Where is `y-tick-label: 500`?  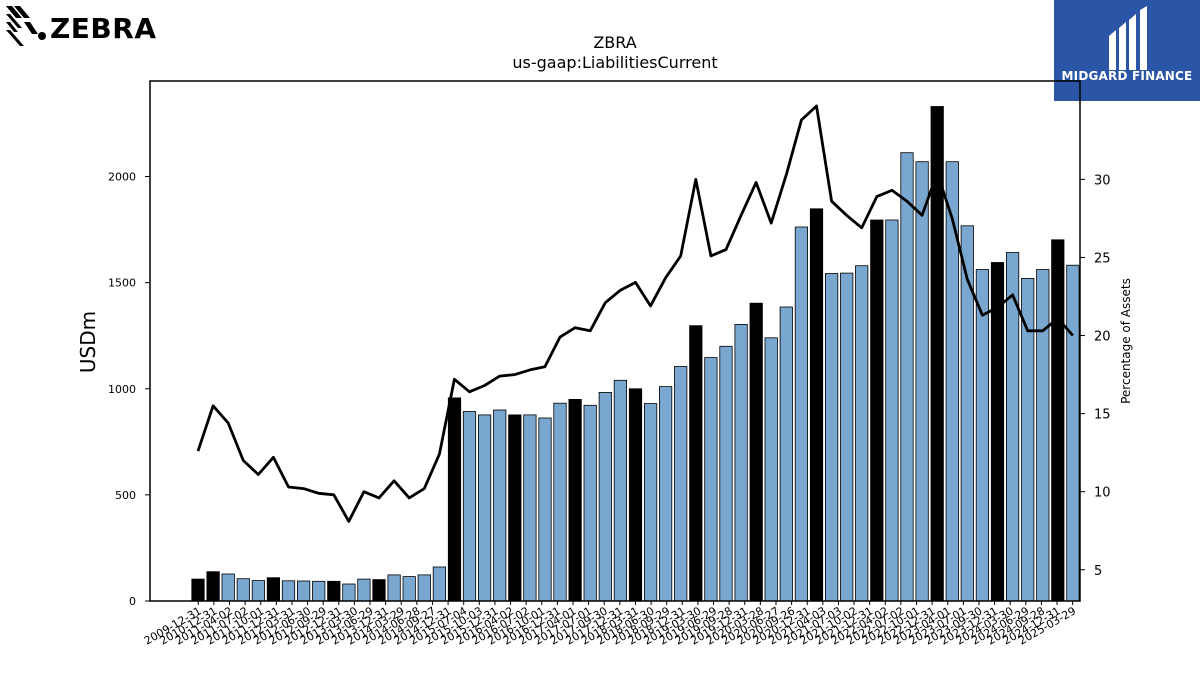
y-tick-label: 500 is located at coordinates (125, 495).